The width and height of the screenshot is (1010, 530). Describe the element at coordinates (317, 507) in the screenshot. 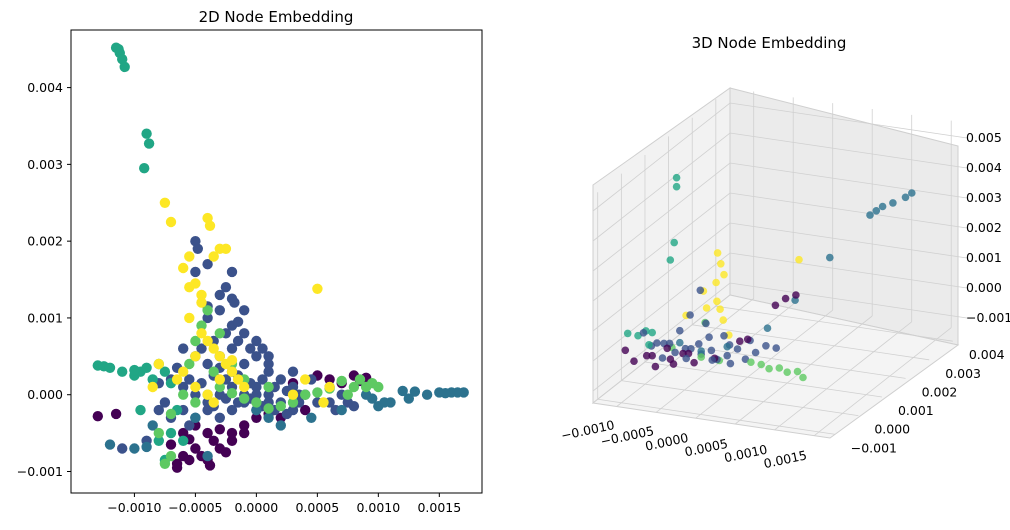

I see `x-tick-label: 0.0005` at that location.